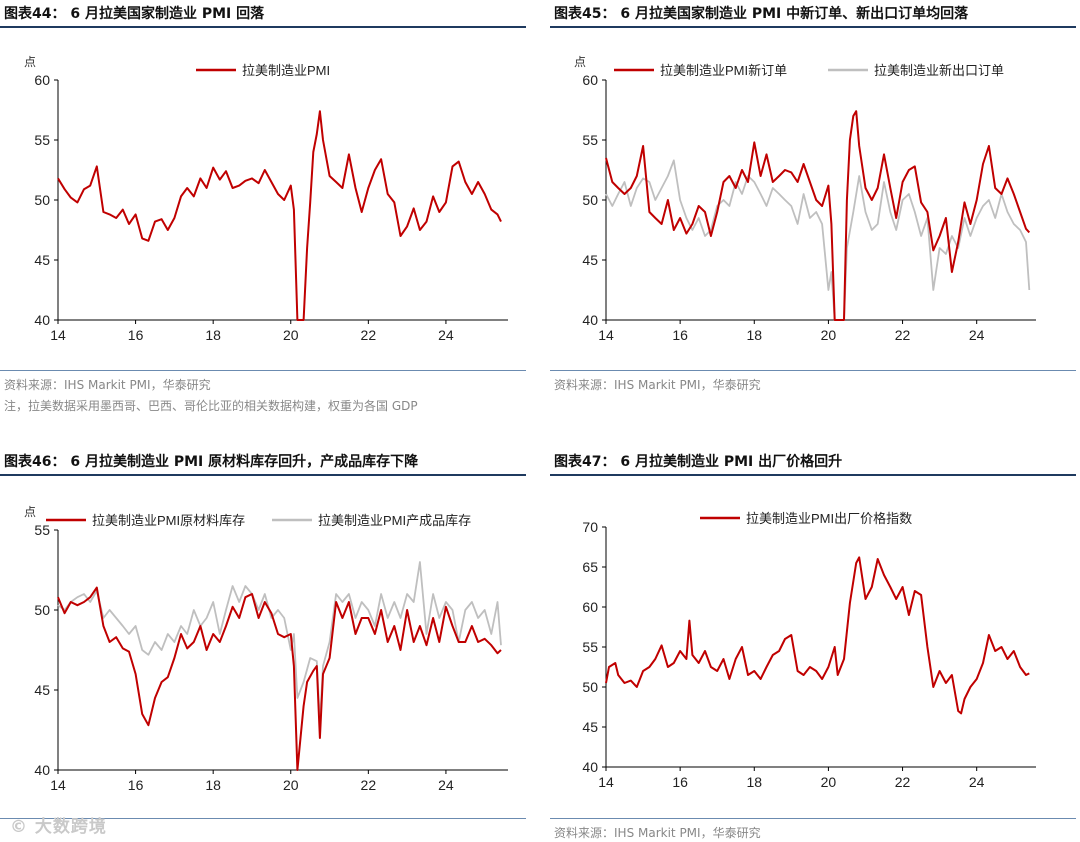 The image size is (1080, 842). I want to click on legend-label: 拉美制造业PMI新订单, so click(723, 70).